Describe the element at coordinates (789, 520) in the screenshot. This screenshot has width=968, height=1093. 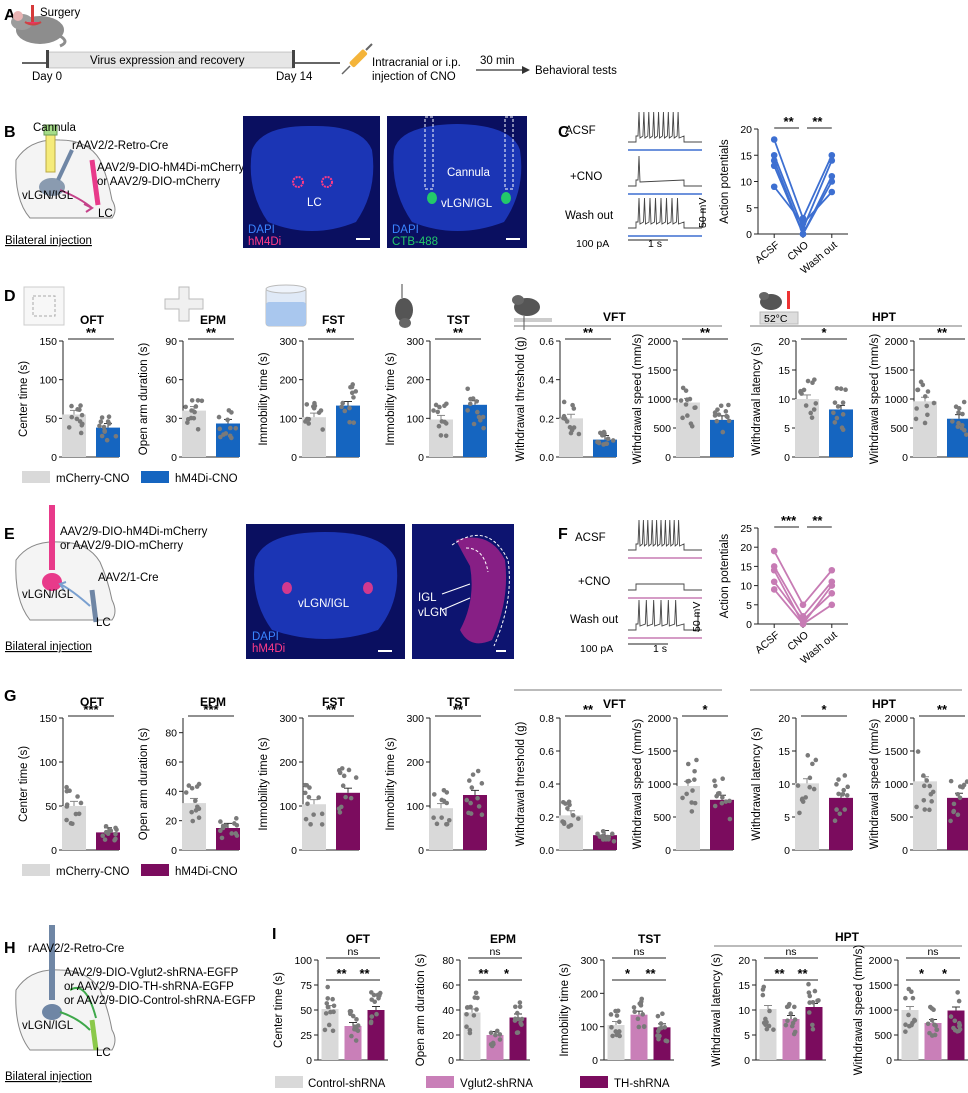
I see `sig-label: ***` at that location.